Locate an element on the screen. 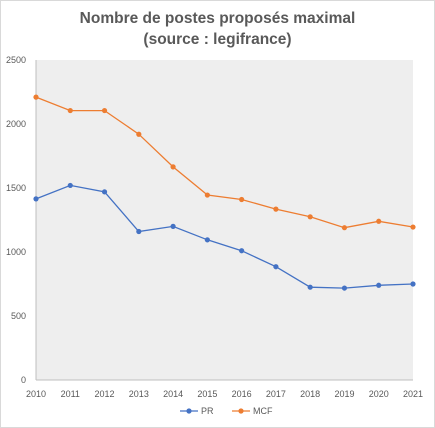 The image size is (435, 428). legend: PR MCF is located at coordinates (226, 411).